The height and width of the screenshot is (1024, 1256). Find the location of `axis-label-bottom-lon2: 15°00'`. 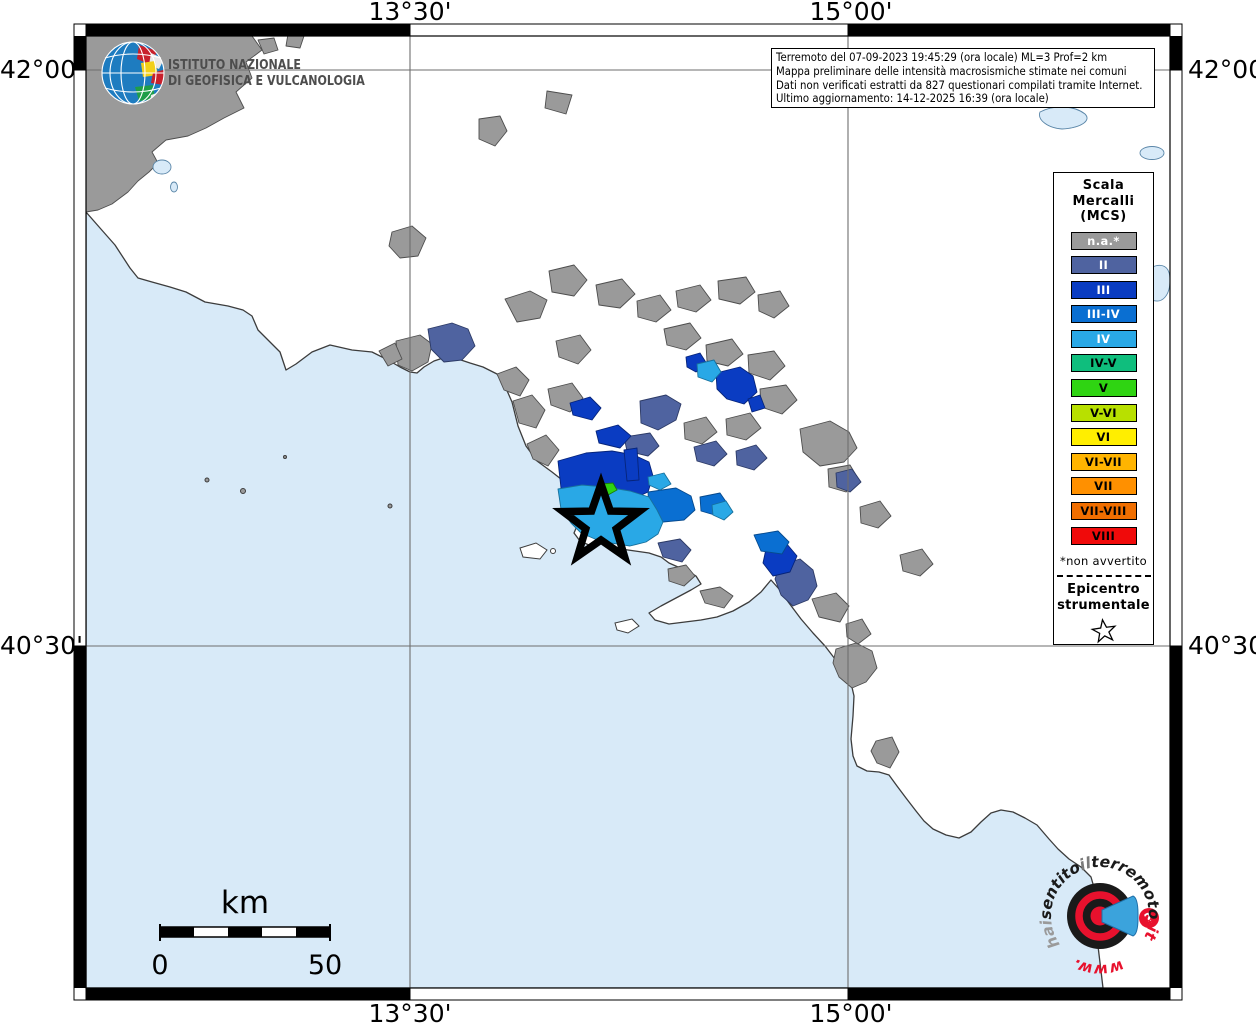

axis-label-bottom-lon2: 15°00' is located at coordinates (851, 1011).